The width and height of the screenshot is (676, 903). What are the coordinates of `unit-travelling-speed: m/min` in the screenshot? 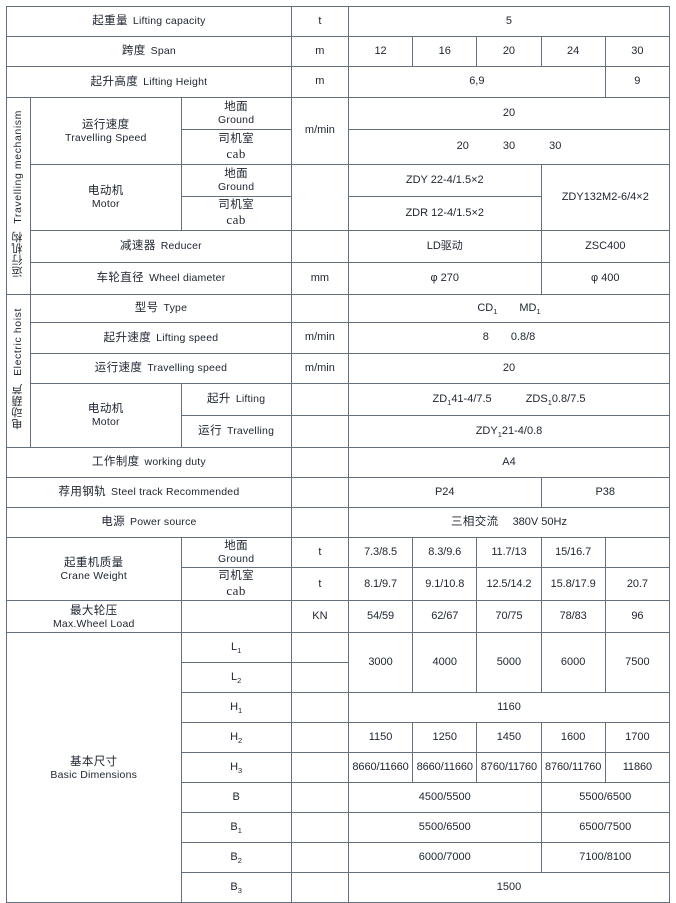 It's located at (319, 131).